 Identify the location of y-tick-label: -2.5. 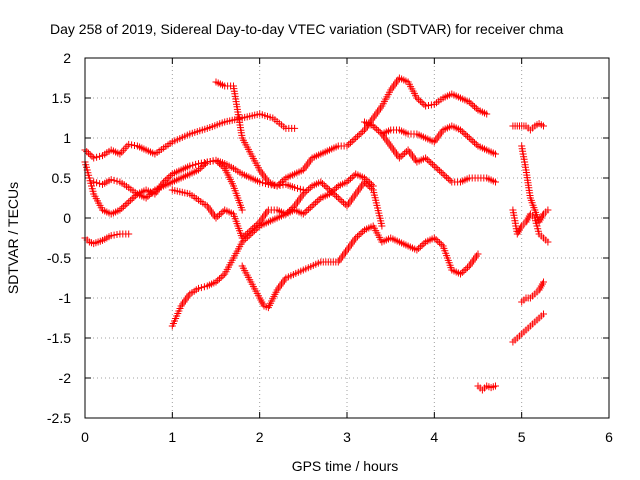
(59, 418).